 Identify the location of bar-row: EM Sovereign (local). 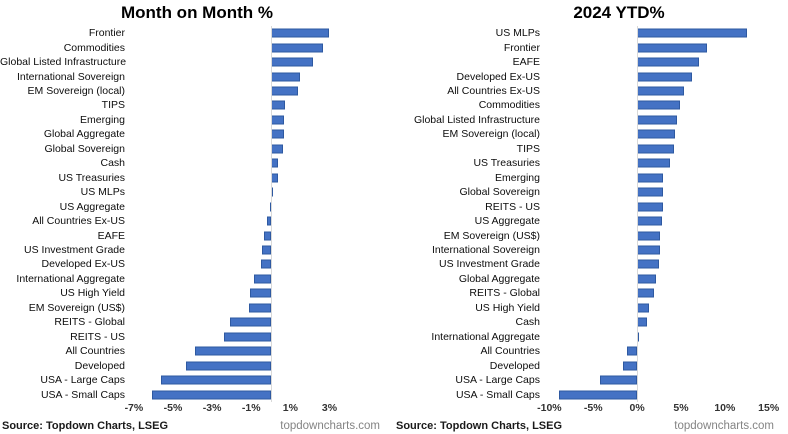
(591, 134).